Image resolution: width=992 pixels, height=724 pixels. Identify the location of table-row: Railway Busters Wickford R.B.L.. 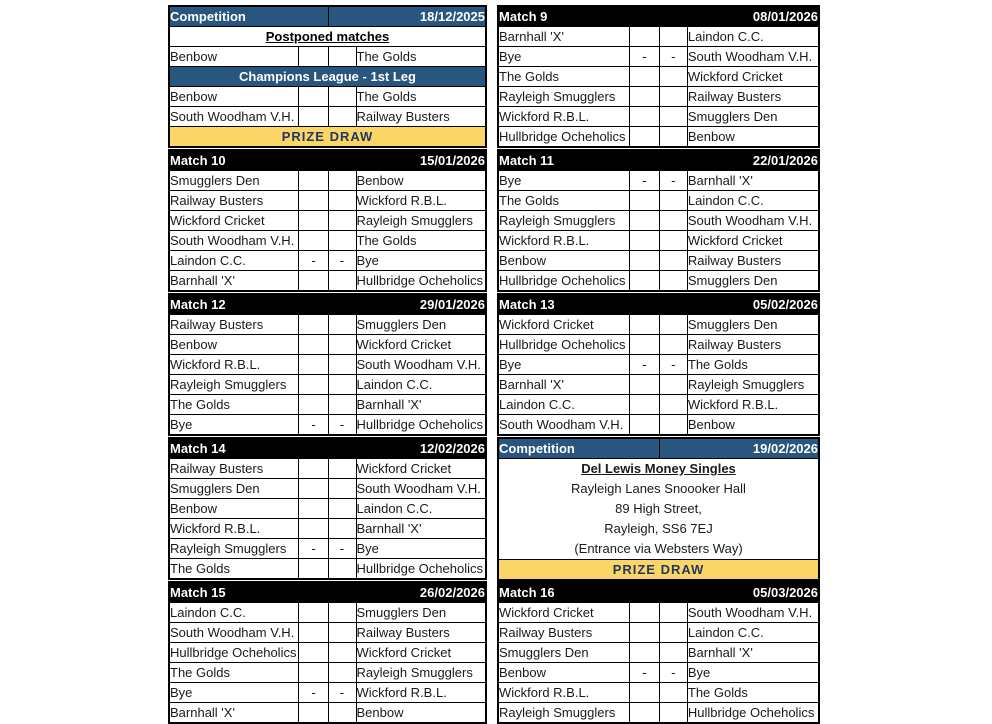
(327, 200).